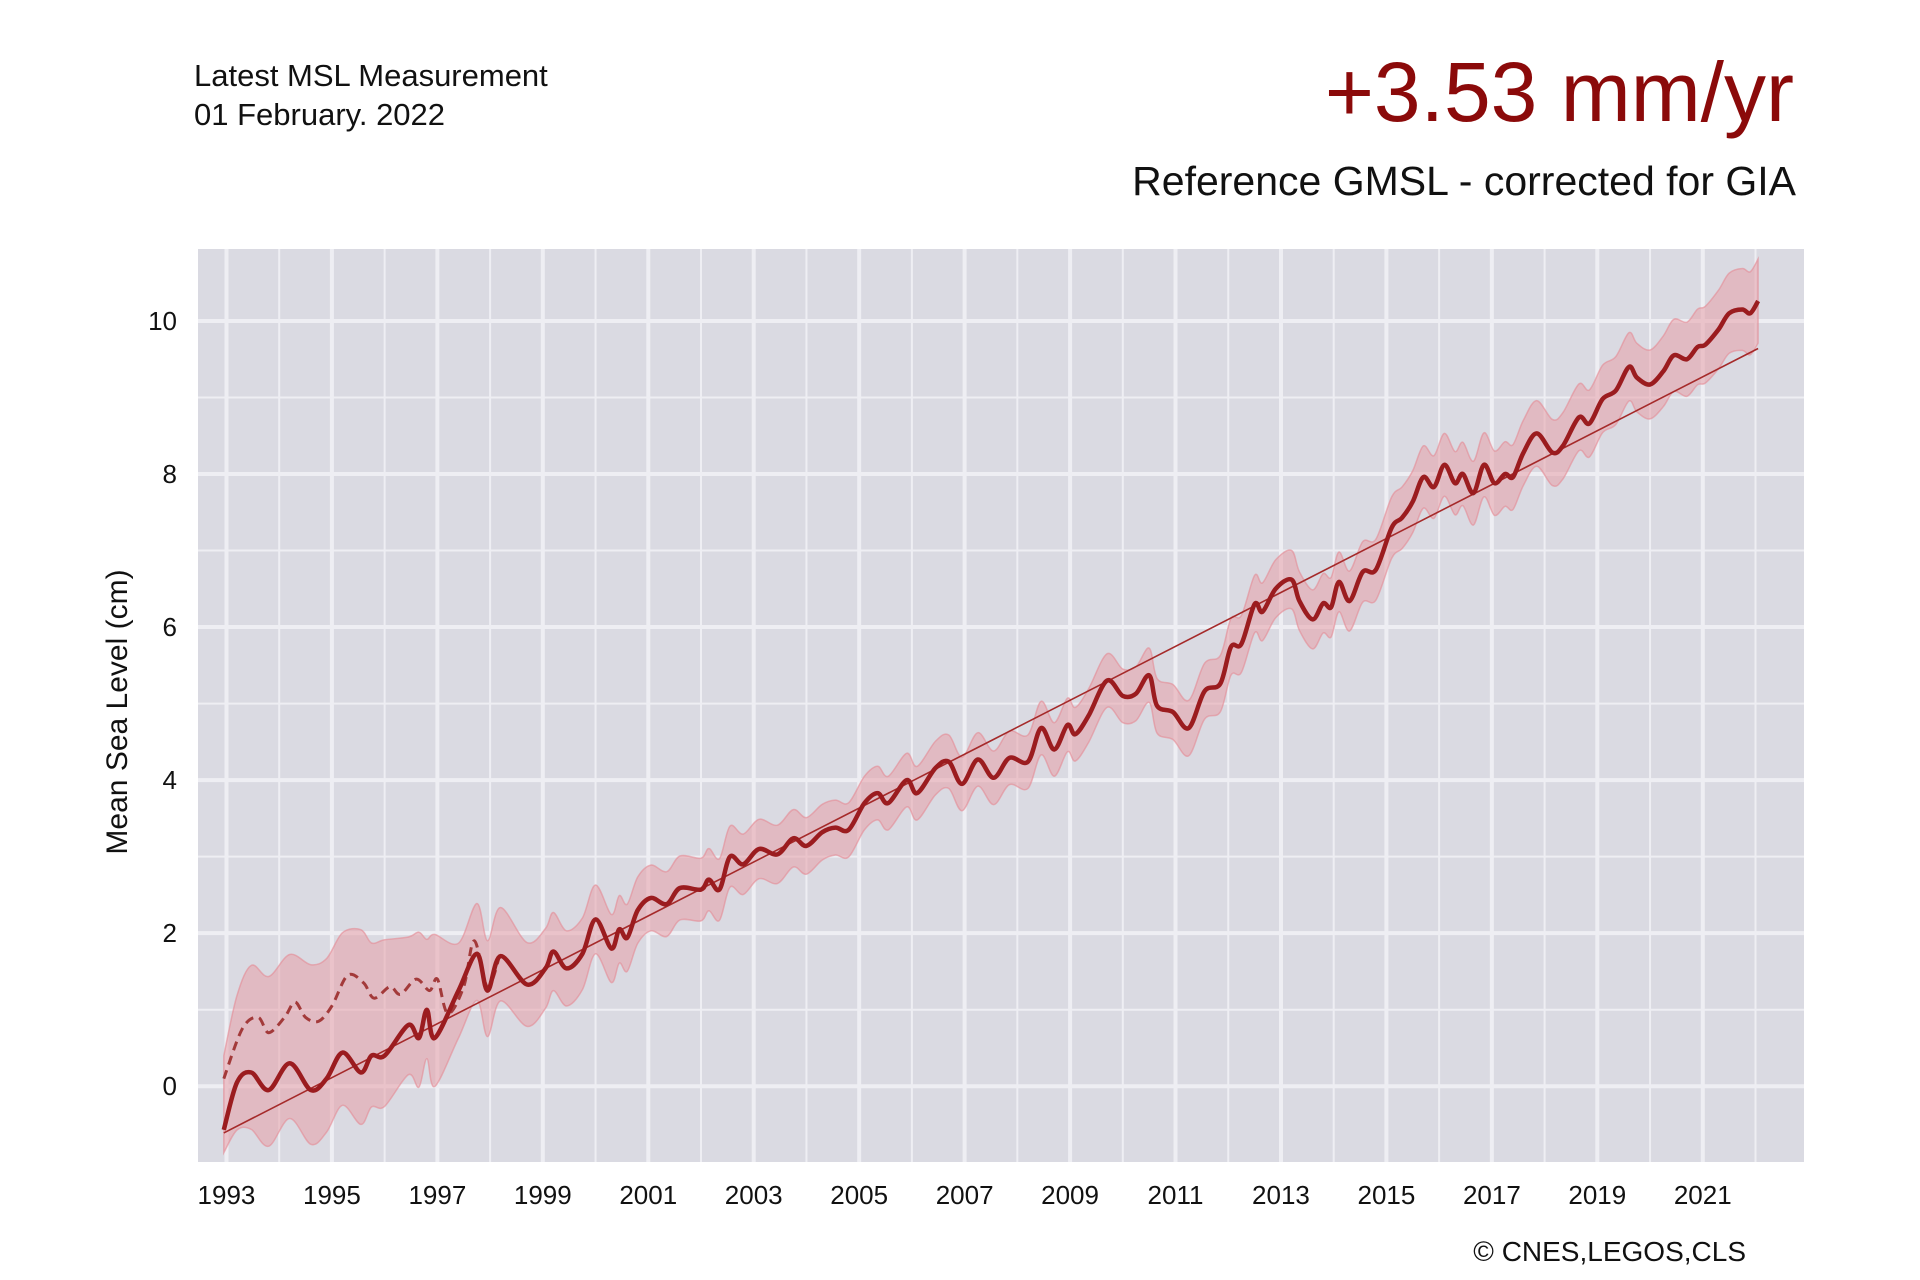  What do you see at coordinates (1703, 1195) in the screenshot?
I see `x-tick-label: 2021` at bounding box center [1703, 1195].